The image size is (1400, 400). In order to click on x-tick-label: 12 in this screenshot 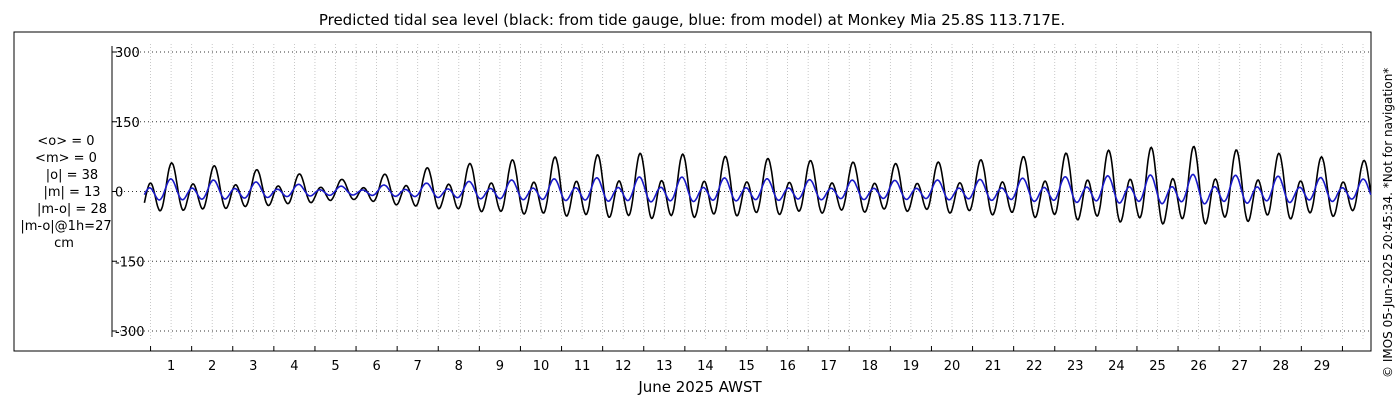, I will do `click(623, 366)`.